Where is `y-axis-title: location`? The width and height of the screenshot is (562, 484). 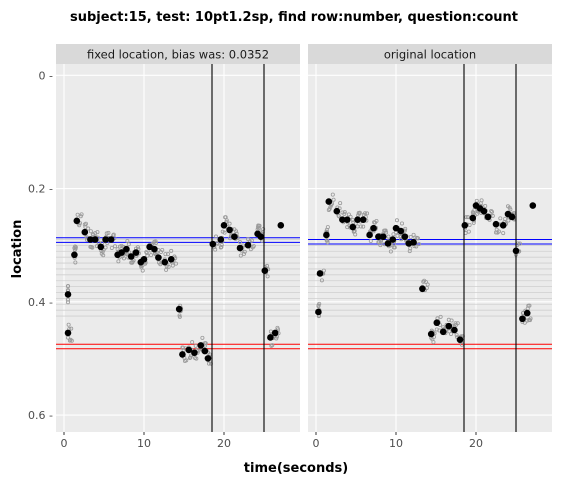
y-axis-title: location is located at coordinates (17, 249).